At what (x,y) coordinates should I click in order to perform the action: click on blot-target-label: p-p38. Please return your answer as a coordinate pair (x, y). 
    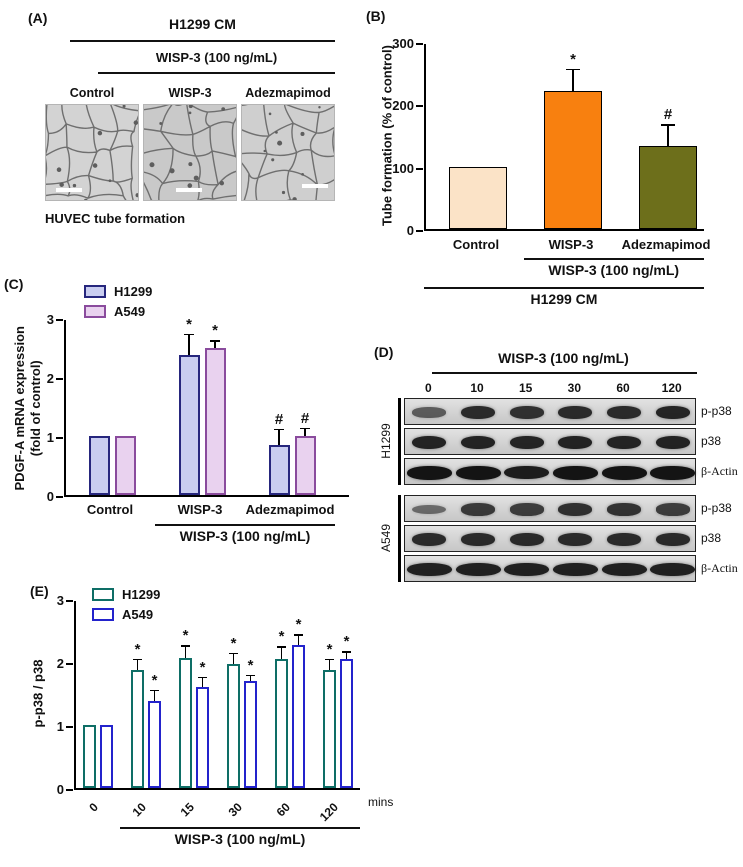
    Looking at the image, I should click on (716, 508).